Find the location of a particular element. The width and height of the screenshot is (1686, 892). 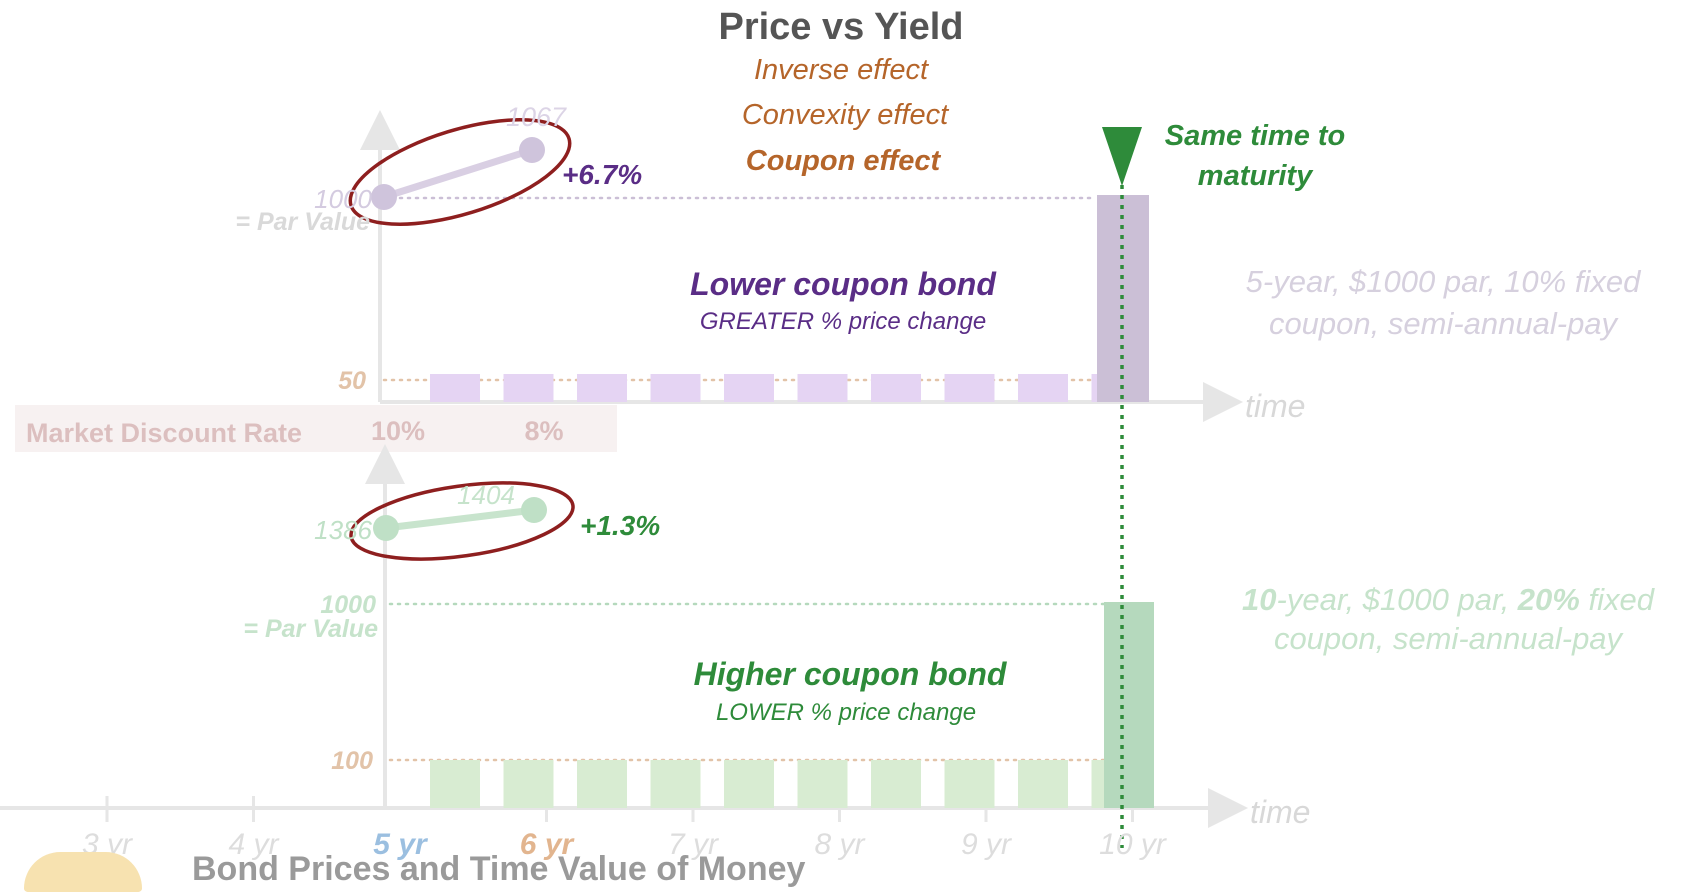

top-change-label: +6.7% is located at coordinates (602, 174).